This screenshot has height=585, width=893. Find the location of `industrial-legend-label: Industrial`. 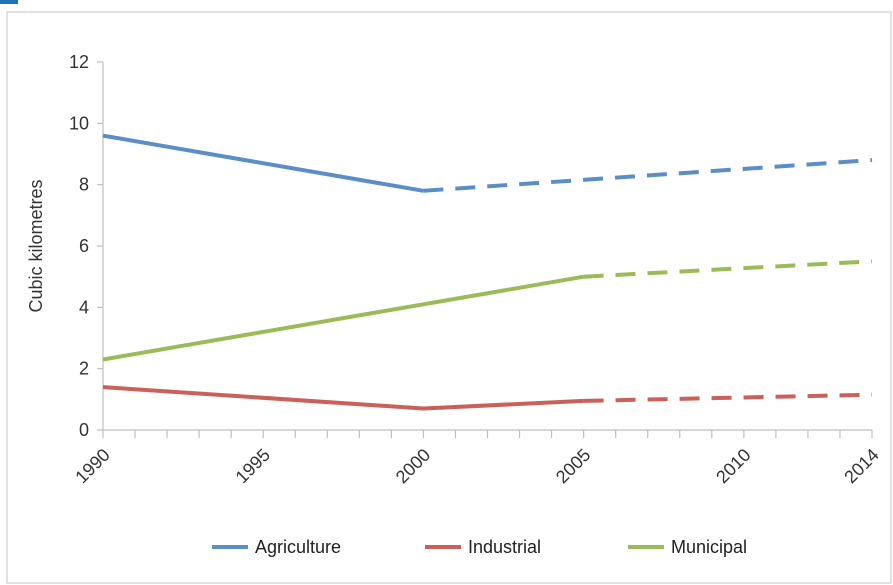

industrial-legend-label: Industrial is located at coordinates (504, 547).